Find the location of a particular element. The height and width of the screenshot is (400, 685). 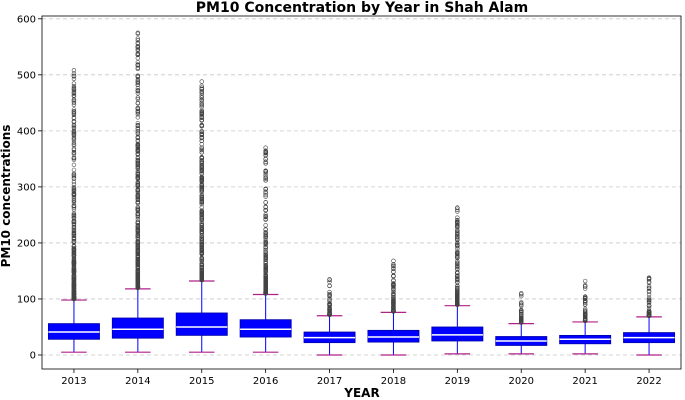

box-group is located at coordinates (201, 216).